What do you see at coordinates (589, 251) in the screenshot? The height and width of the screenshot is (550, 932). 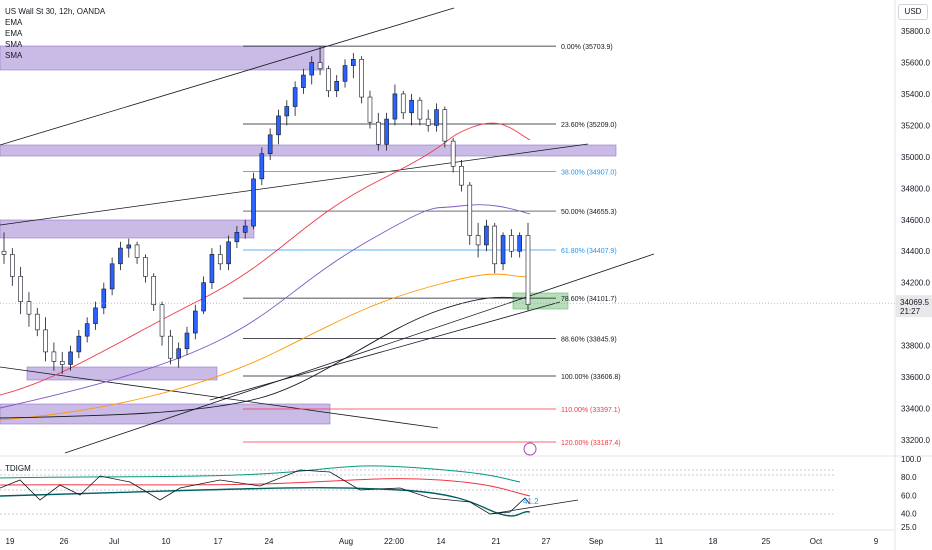 I see `fib-level-label: 61.80% (34407.9)` at bounding box center [589, 251].